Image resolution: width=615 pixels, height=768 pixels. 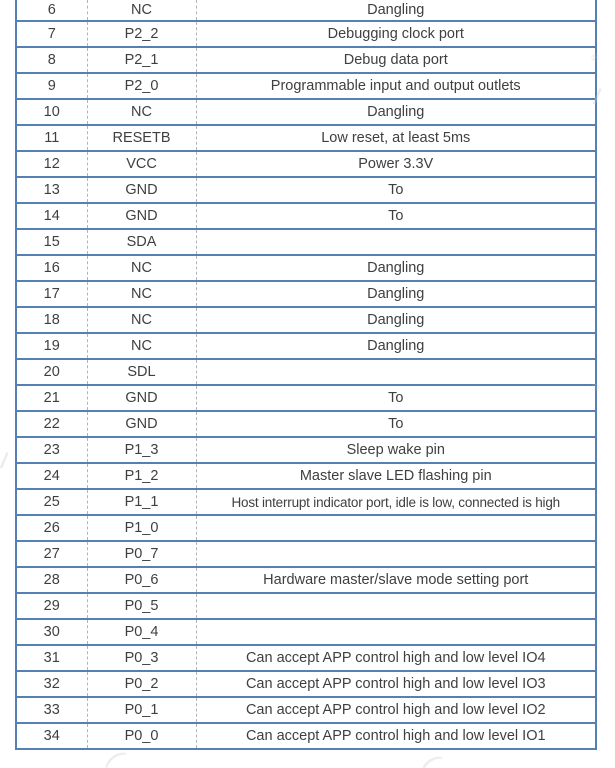 What do you see at coordinates (52, 554) in the screenshot?
I see `pin-number-cell: 27` at bounding box center [52, 554].